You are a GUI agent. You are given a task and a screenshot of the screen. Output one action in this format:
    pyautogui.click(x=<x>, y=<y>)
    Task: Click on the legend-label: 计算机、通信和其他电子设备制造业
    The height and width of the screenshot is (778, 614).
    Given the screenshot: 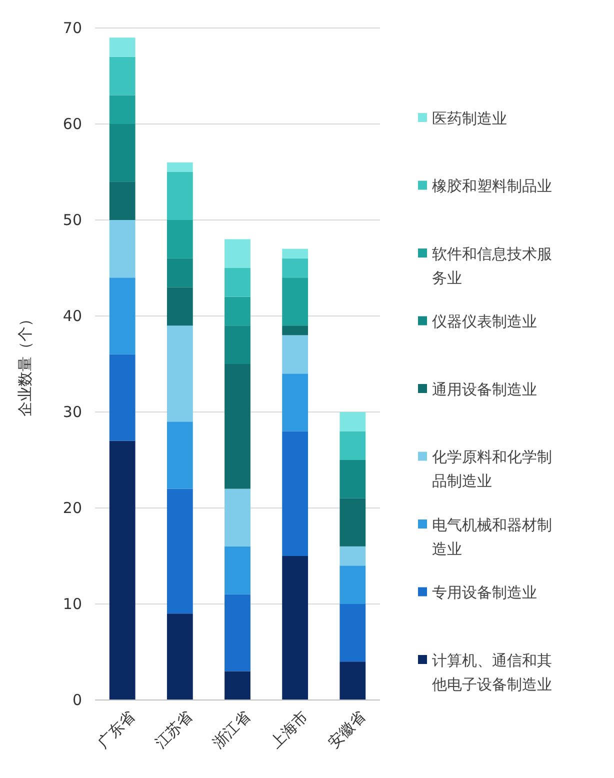 What is the action you would take?
    pyautogui.click(x=492, y=672)
    